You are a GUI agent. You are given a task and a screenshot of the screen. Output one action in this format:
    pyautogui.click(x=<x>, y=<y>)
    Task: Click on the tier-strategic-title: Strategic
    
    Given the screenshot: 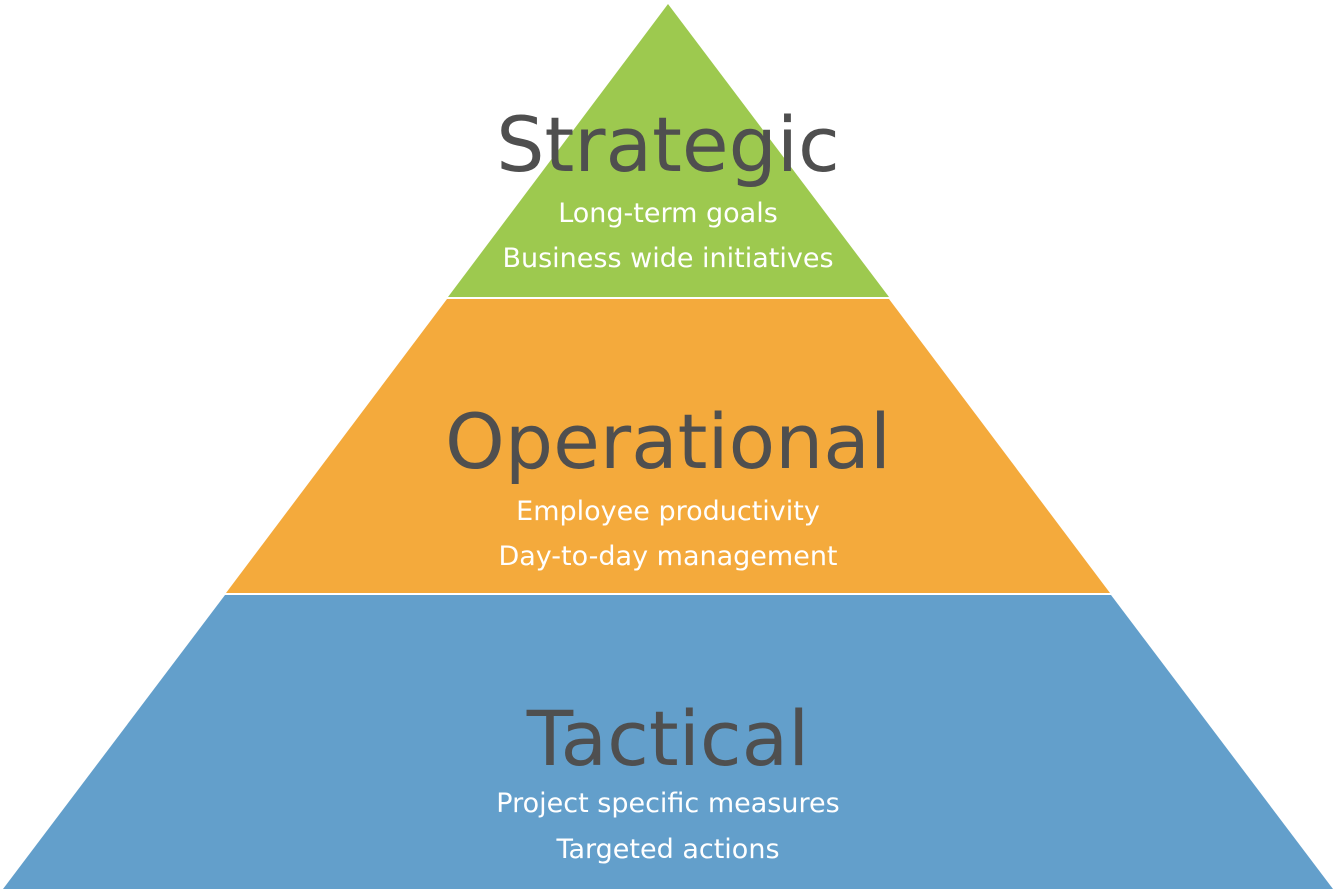 What is the action you would take?
    pyautogui.click(x=668, y=144)
    